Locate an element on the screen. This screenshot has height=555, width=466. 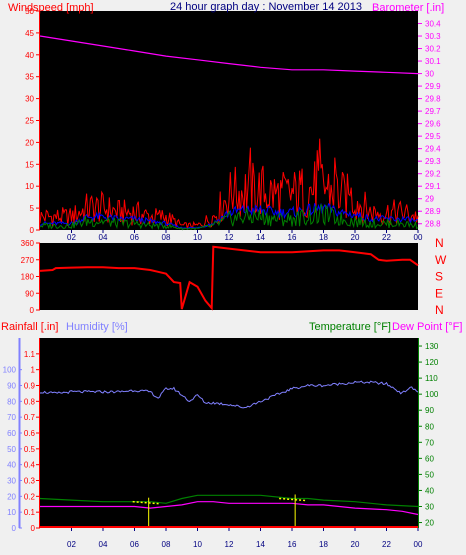
rain-y-tick-label: 0.9 is located at coordinates (30, 386).